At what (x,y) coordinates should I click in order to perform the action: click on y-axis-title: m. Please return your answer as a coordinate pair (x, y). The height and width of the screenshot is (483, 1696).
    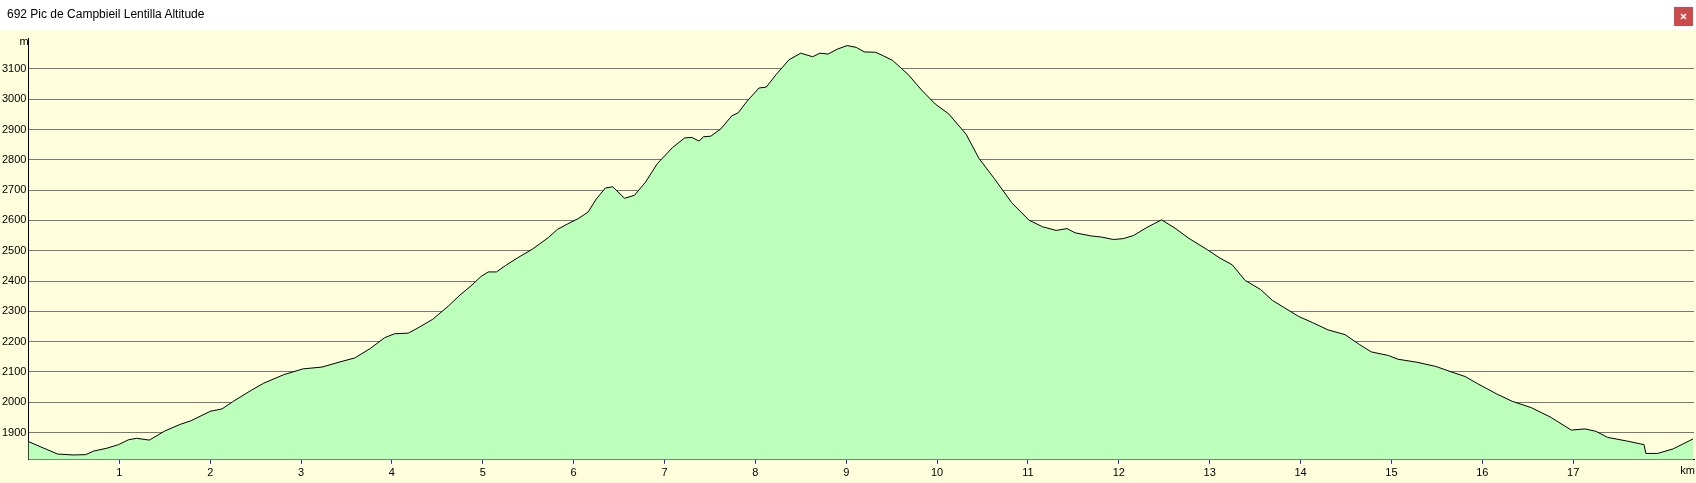
    Looking at the image, I should click on (24, 40).